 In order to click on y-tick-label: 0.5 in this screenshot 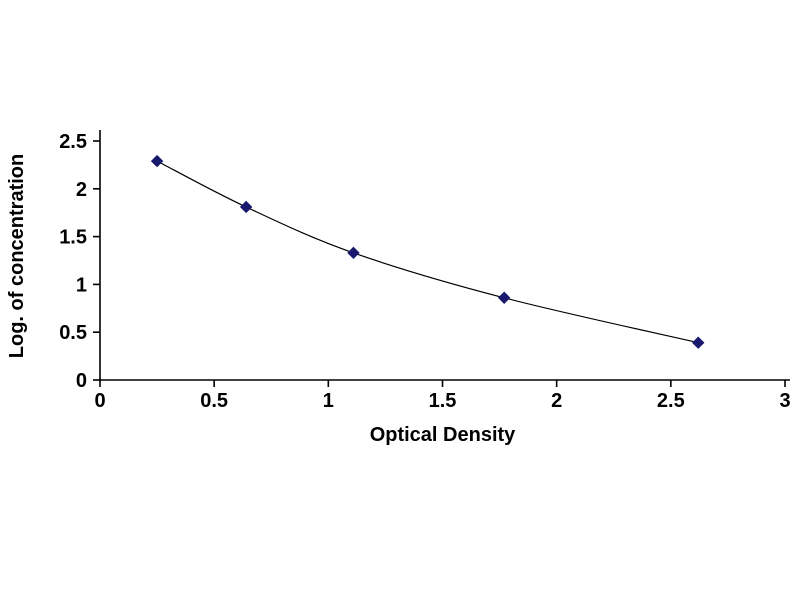, I will do `click(73, 333)`.